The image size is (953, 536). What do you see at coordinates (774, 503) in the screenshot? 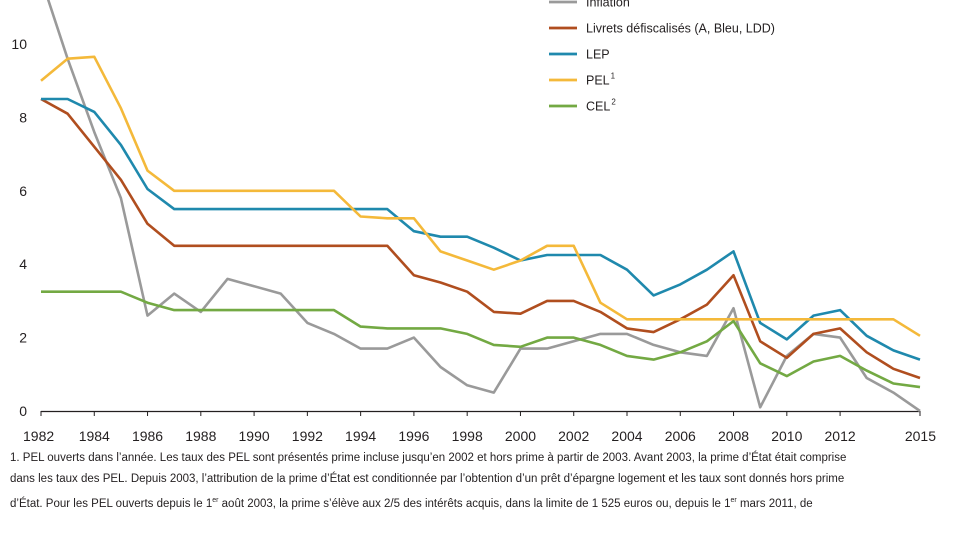
I see `footnote-line-3c: mars 2011, de` at bounding box center [774, 503].